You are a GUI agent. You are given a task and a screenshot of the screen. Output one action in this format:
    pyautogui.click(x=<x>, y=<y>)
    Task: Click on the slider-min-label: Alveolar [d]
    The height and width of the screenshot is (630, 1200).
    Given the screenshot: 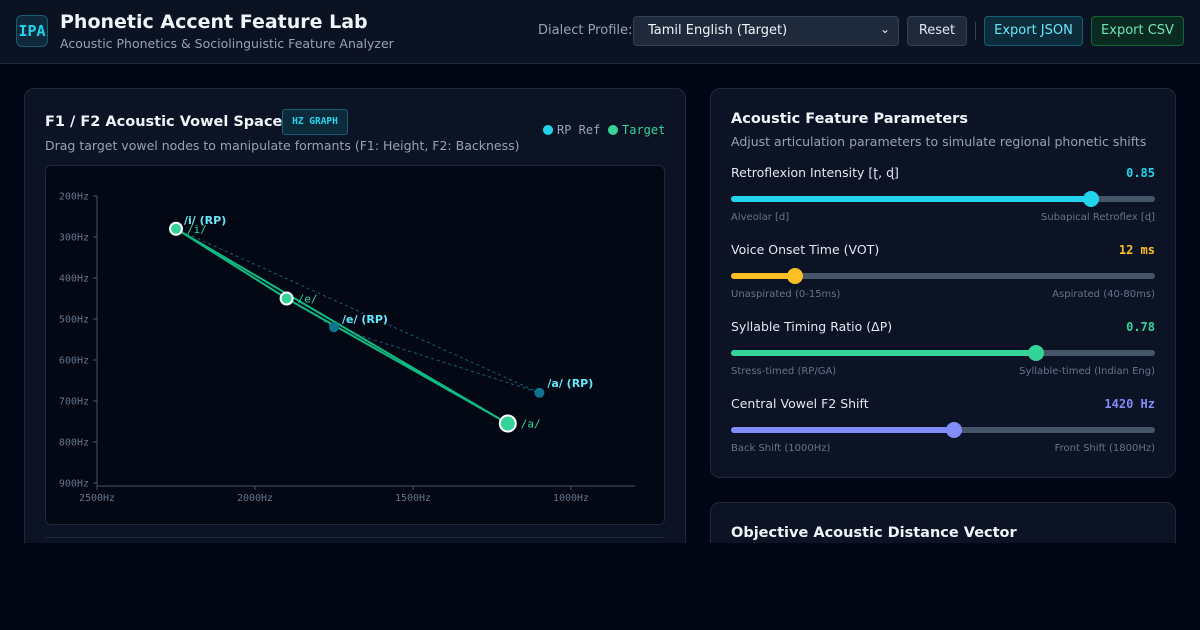 What is the action you would take?
    pyautogui.click(x=760, y=217)
    